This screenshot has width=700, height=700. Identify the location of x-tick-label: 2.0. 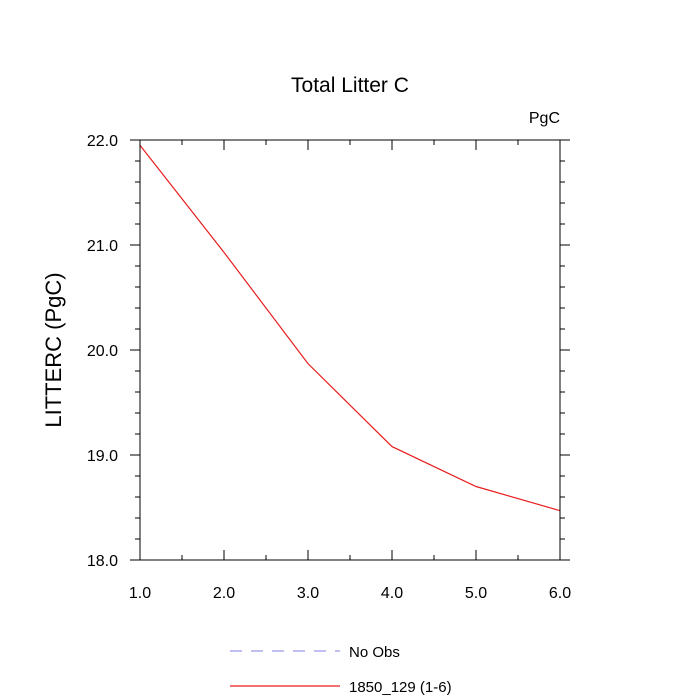
(224, 593).